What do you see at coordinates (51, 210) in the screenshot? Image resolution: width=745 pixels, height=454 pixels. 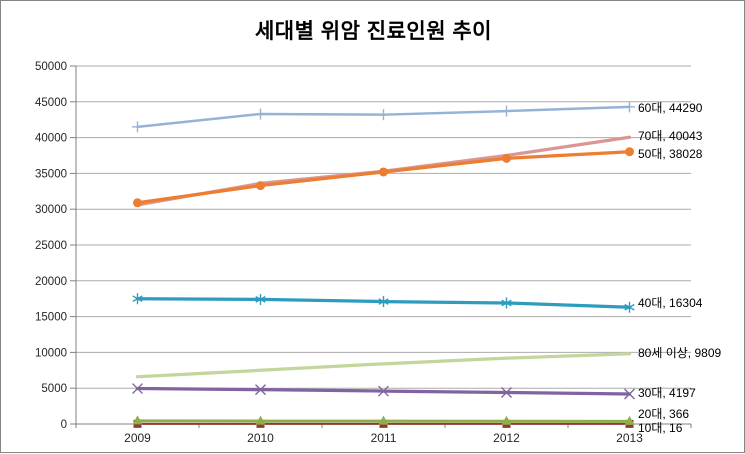 I see `y-tick-label: 30000` at bounding box center [51, 210].